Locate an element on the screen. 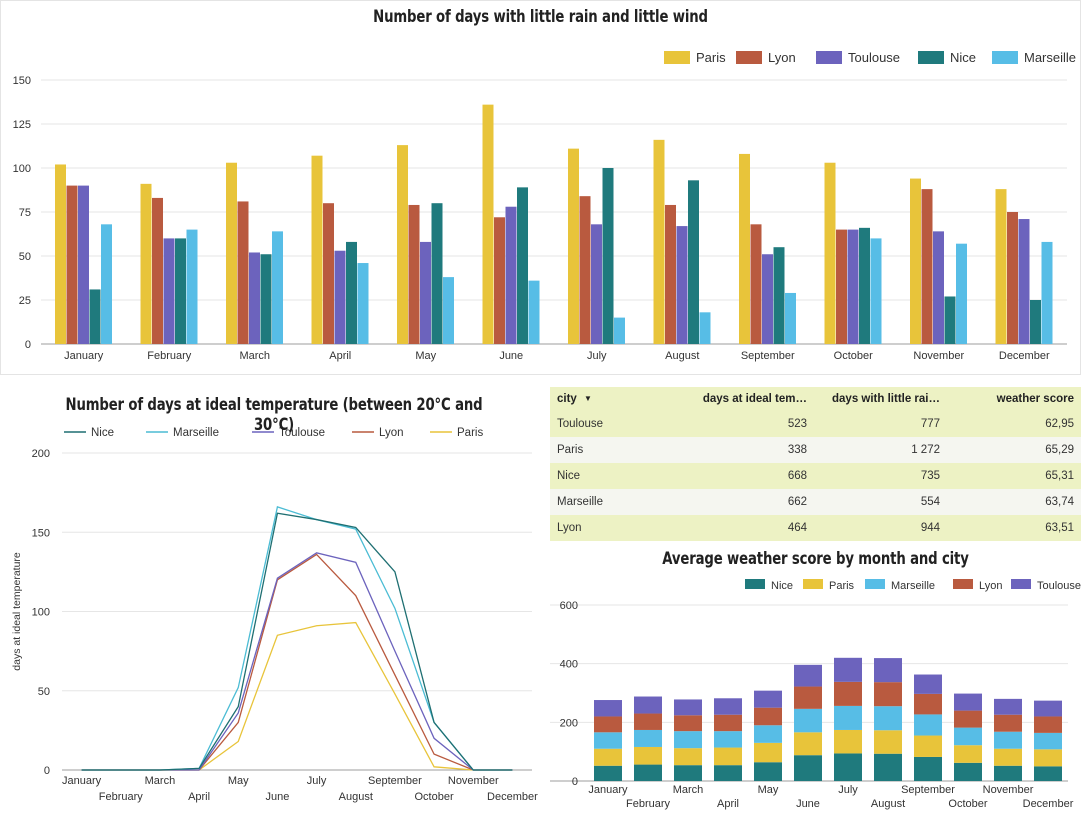 This screenshot has width=1081, height=817. x-tick-label: November is located at coordinates (938, 356).